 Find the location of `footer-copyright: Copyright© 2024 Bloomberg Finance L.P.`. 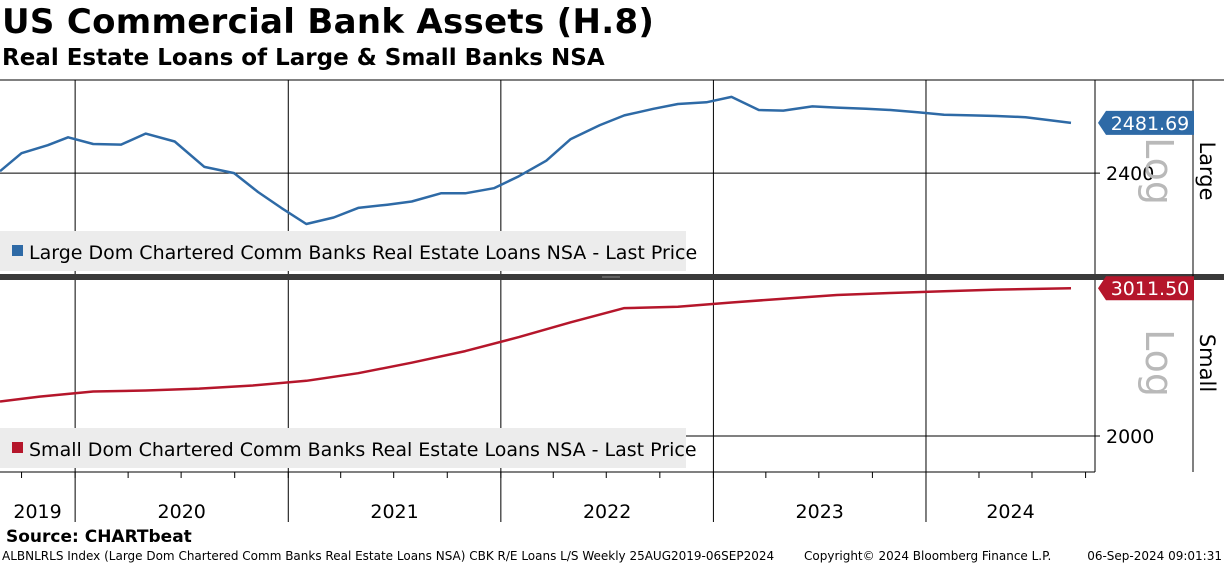

footer-copyright: Copyright© 2024 Bloomberg Finance L.P. is located at coordinates (928, 556).